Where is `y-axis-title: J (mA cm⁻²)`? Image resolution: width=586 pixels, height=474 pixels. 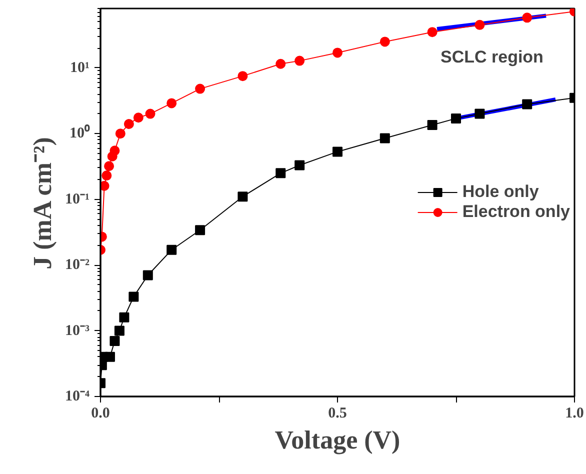 y-axis-title: J (mA cm⁻²) is located at coordinates (43, 203).